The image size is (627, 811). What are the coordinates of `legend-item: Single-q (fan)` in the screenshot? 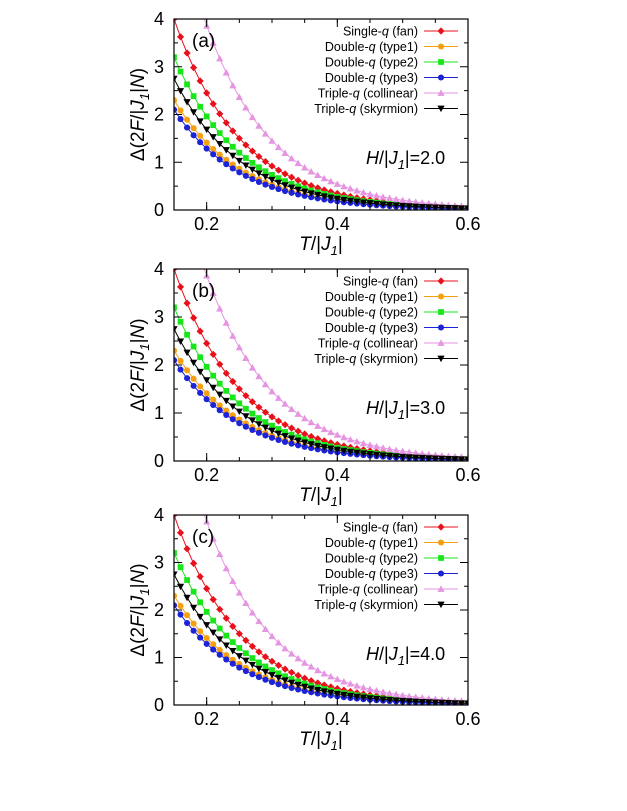 It's located at (400, 32).